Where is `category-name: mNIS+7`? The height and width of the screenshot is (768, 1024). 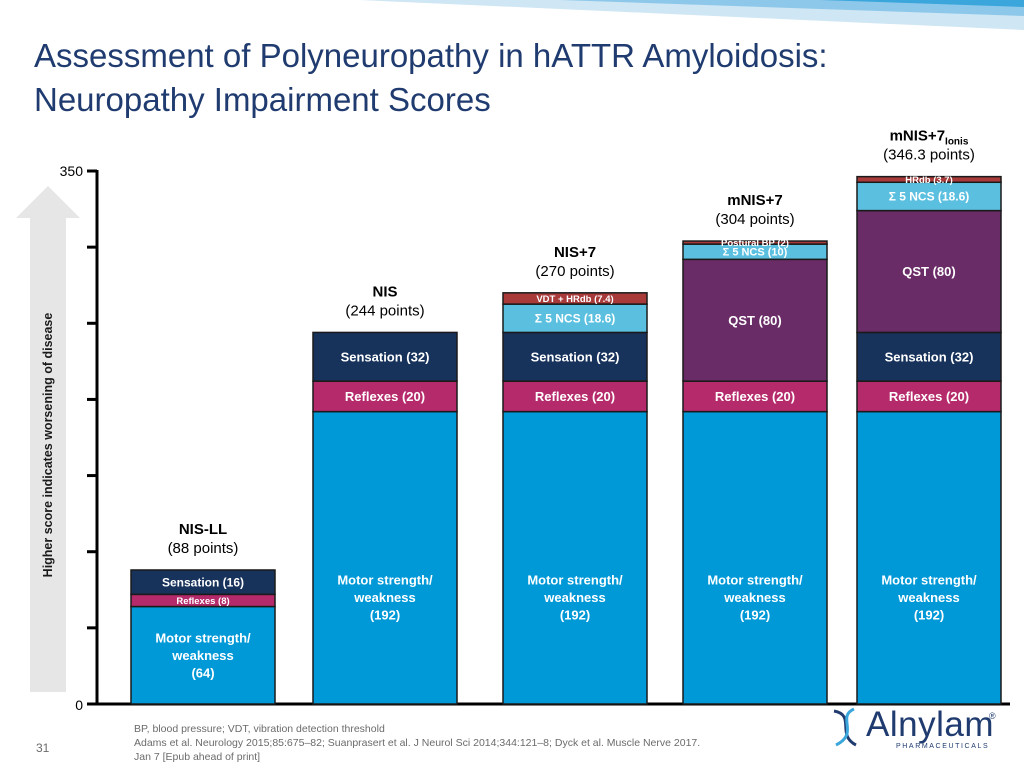 category-name: mNIS+7 is located at coordinates (754, 200).